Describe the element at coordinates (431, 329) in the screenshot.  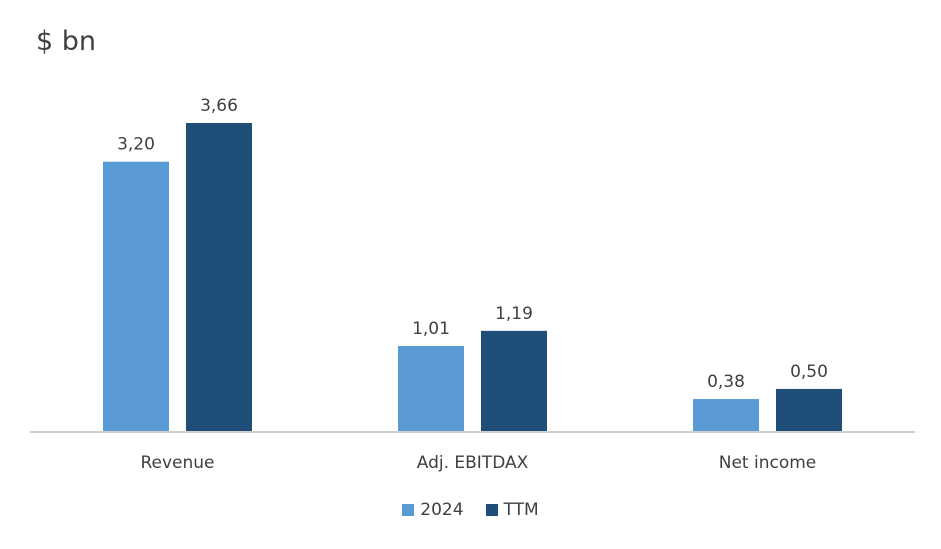
I see `data-label: 1,01` at that location.